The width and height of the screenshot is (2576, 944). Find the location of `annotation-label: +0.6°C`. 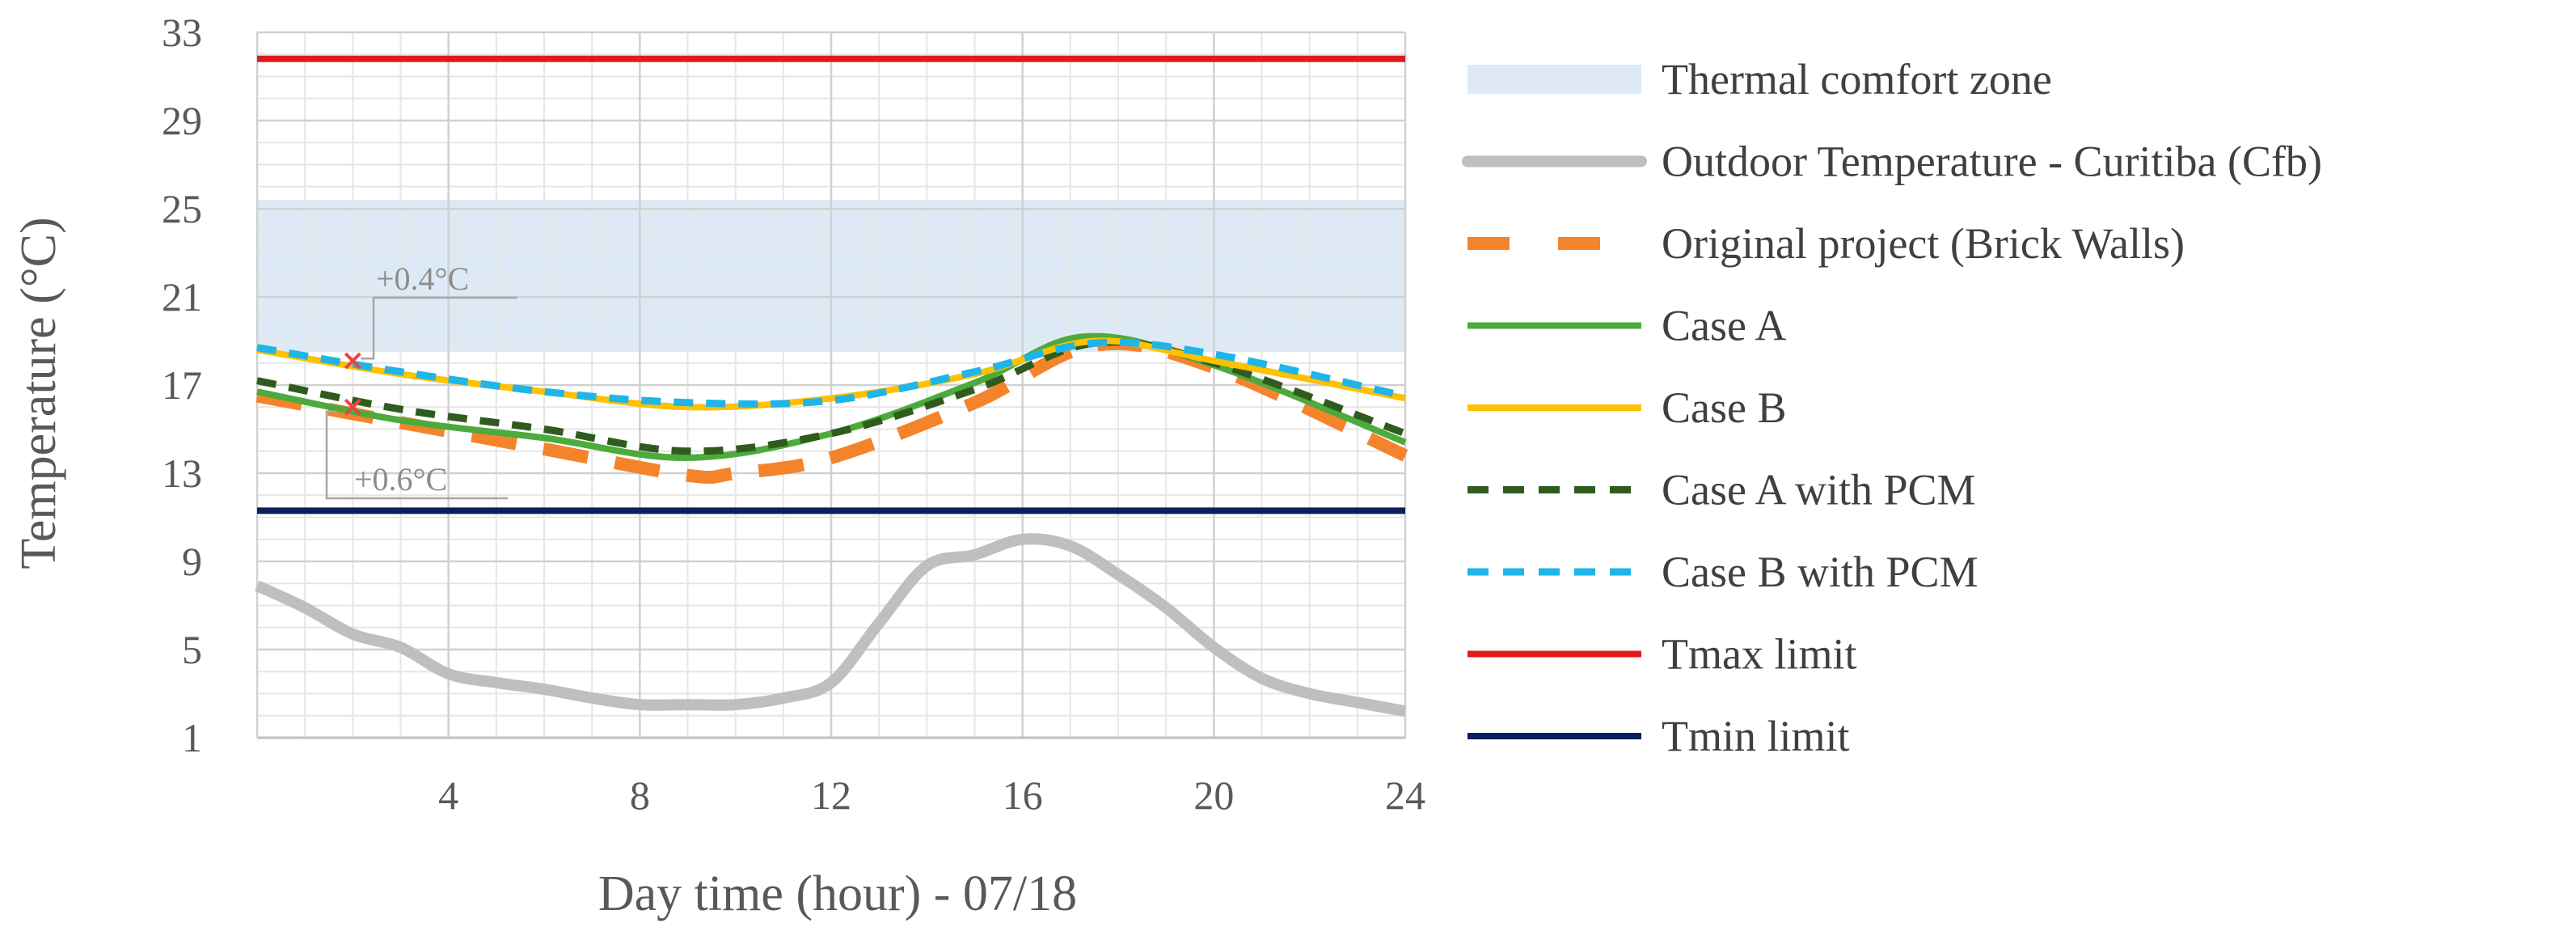

annotation-label: +0.6°C is located at coordinates (400, 479).